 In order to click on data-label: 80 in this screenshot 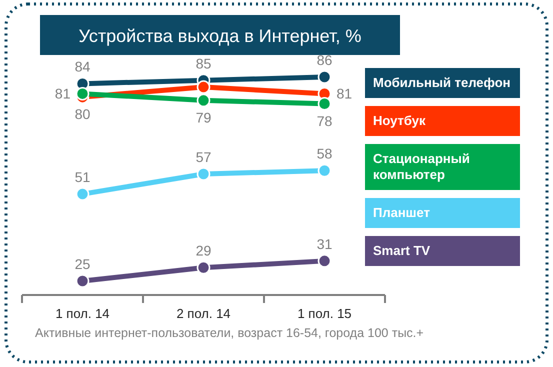, I will do `click(82, 114)`.